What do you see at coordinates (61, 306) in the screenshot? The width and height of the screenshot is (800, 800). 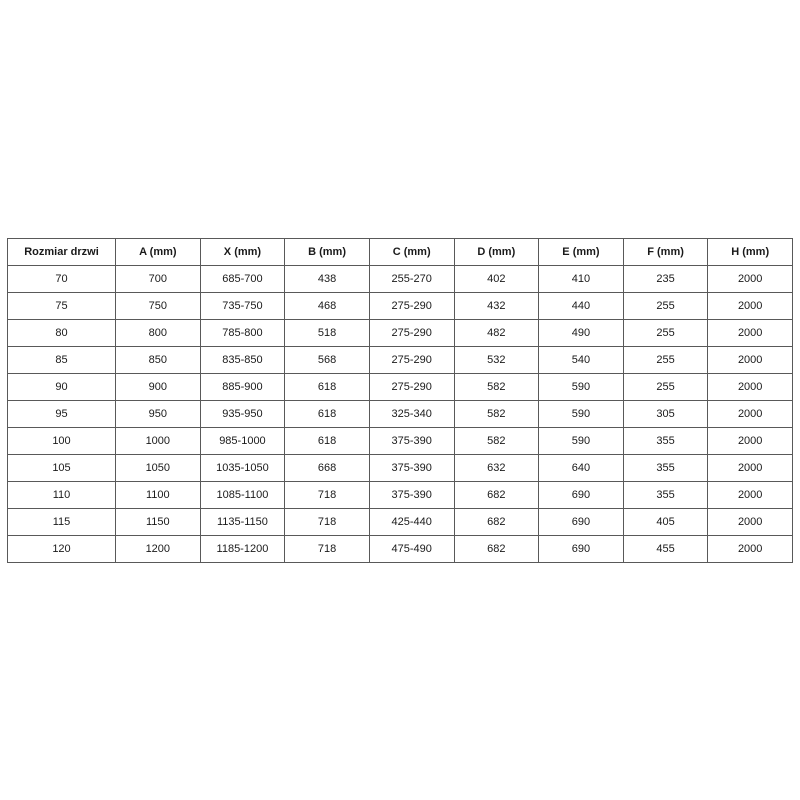 I see `table-cell: 75` at bounding box center [61, 306].